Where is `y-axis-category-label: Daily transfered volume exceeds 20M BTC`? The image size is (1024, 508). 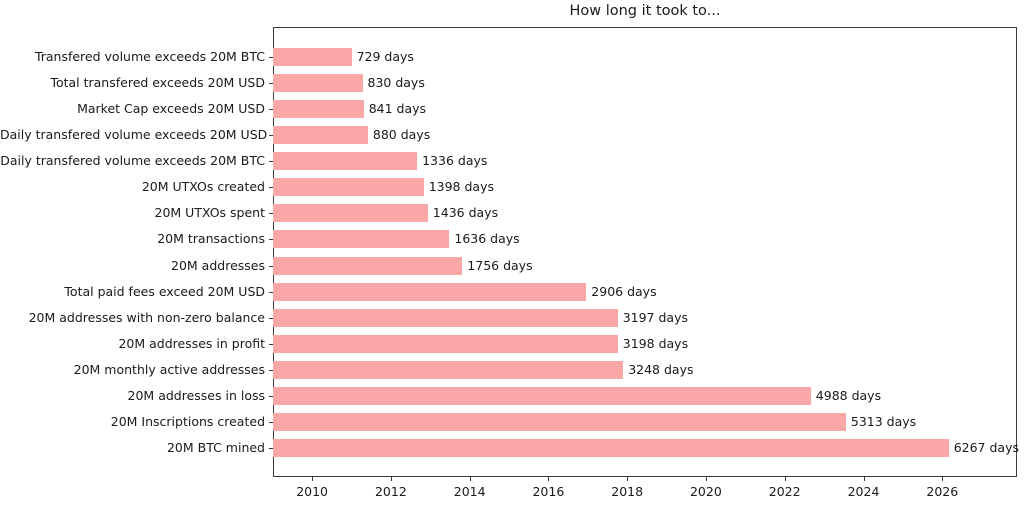
y-axis-category-label: Daily transfered volume exceeds 20M BTC is located at coordinates (132, 161).